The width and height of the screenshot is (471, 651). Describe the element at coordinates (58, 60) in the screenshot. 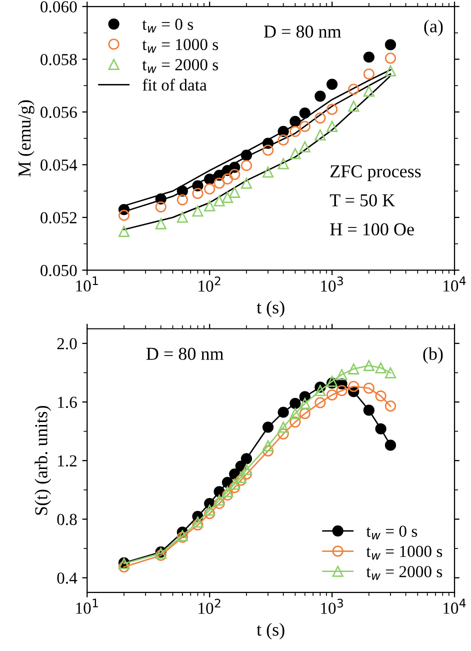

I see `y-tick-label: 0.058` at that location.